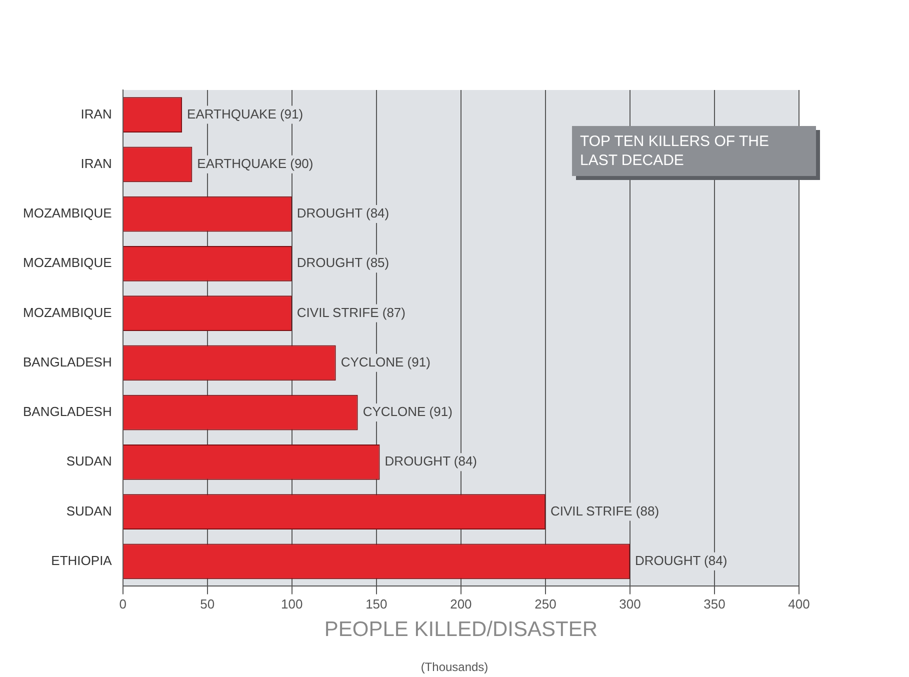  Describe the element at coordinates (245, 114) in the screenshot. I see `annotation: EARTHQUAKE (91)` at that location.